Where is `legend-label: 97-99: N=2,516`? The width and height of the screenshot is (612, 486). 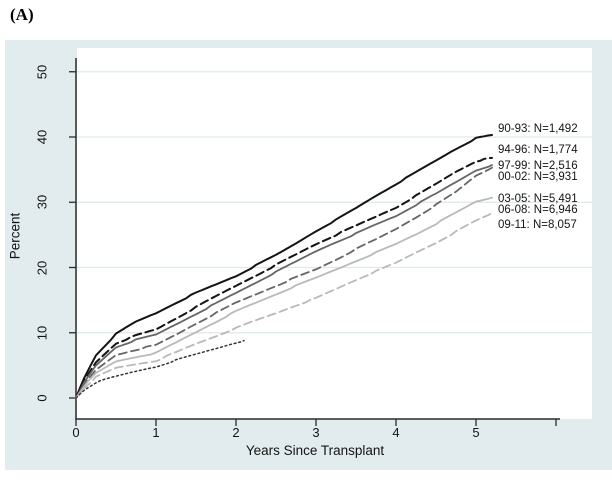 legend-label: 97-99: N=2,516 is located at coordinates (538, 165).